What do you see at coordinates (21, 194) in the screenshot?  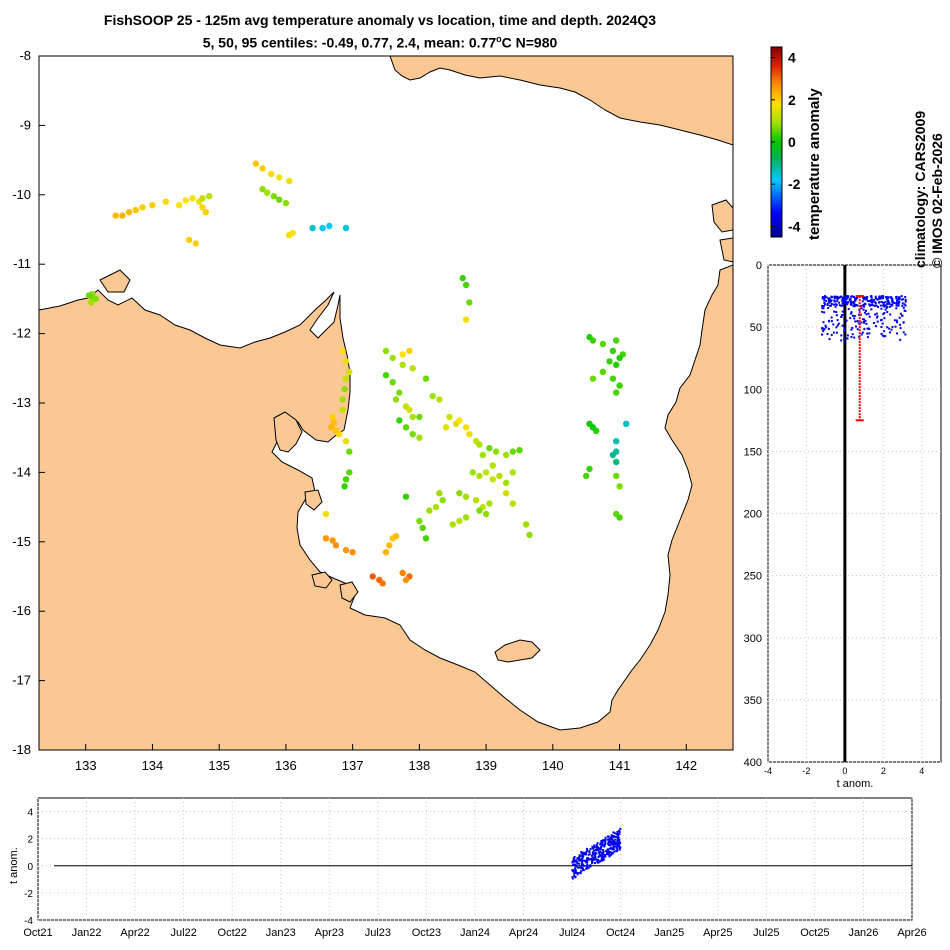 I see `map-ytick-label: -10` at bounding box center [21, 194].